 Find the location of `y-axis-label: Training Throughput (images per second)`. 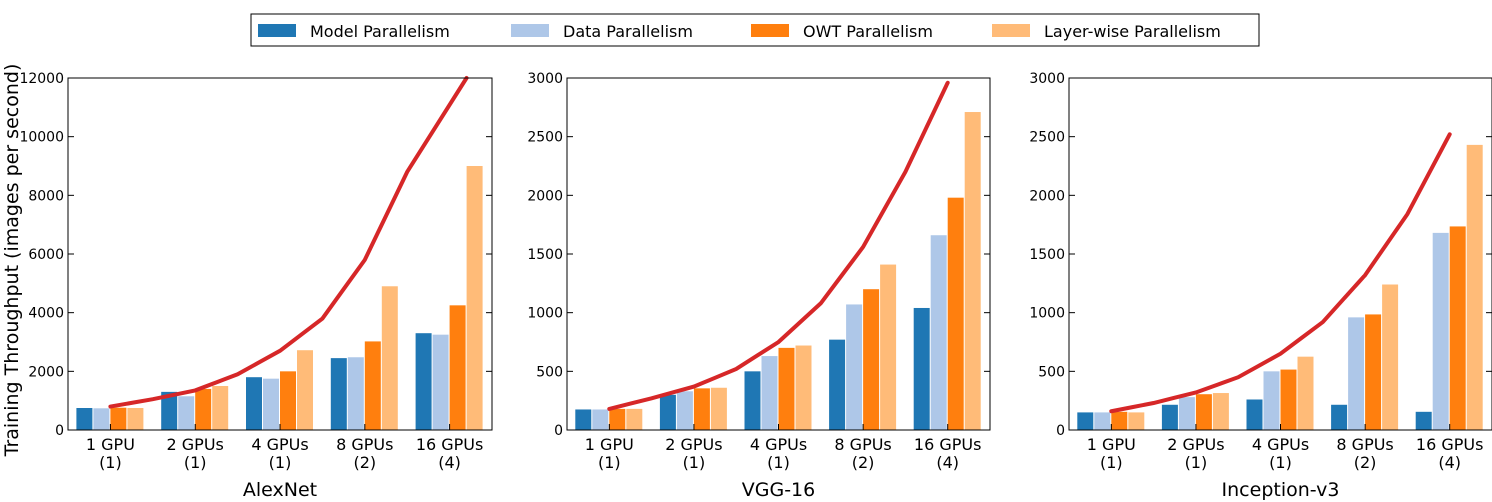

y-axis-label: Training Throughput (images per second) is located at coordinates (12, 261).